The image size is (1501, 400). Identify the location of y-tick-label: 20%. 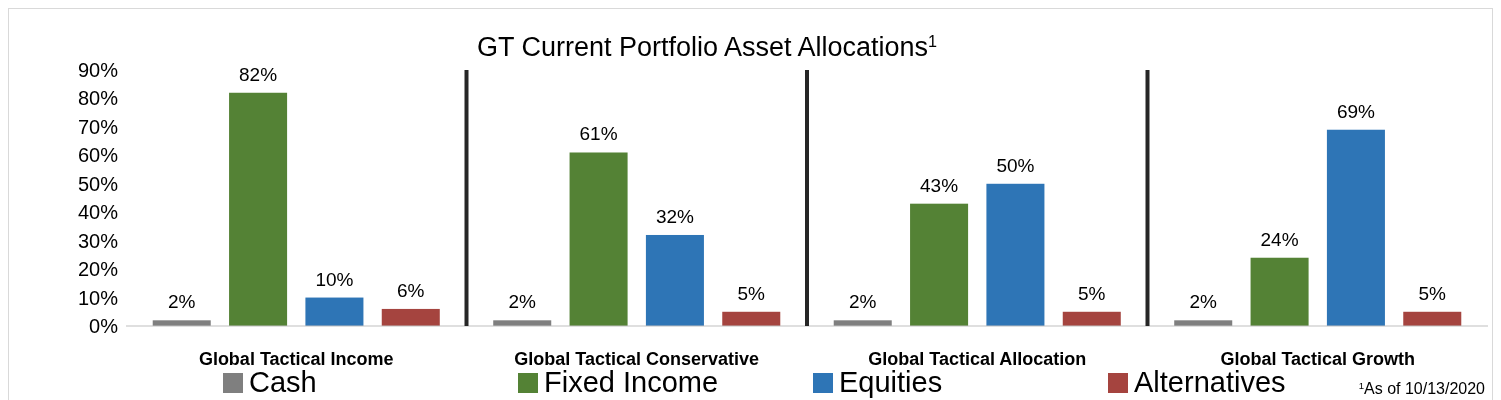
(98, 269).